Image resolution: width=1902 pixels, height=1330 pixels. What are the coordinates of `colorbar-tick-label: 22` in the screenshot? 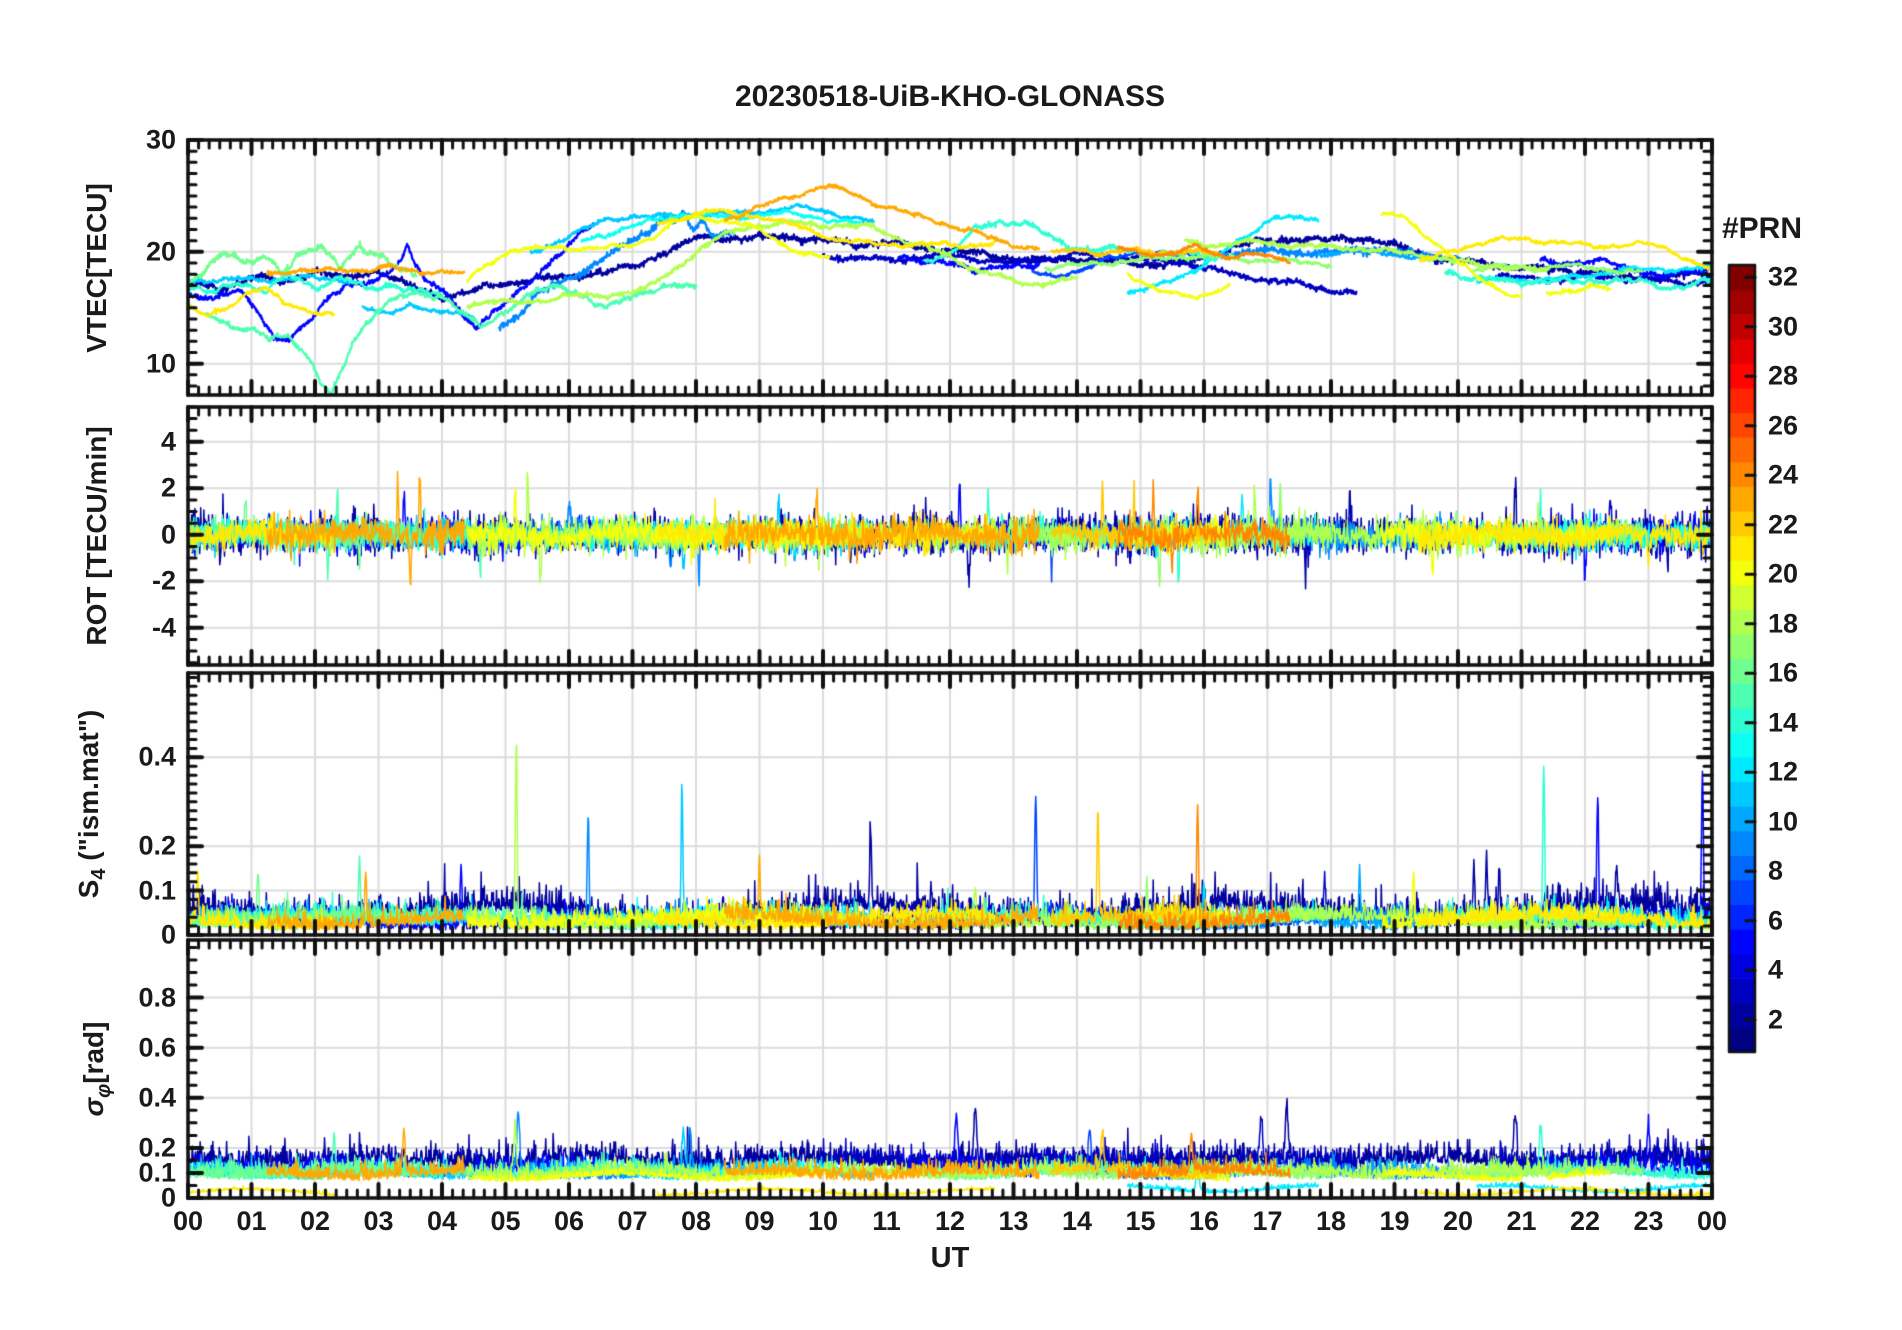 It's located at (1783, 524).